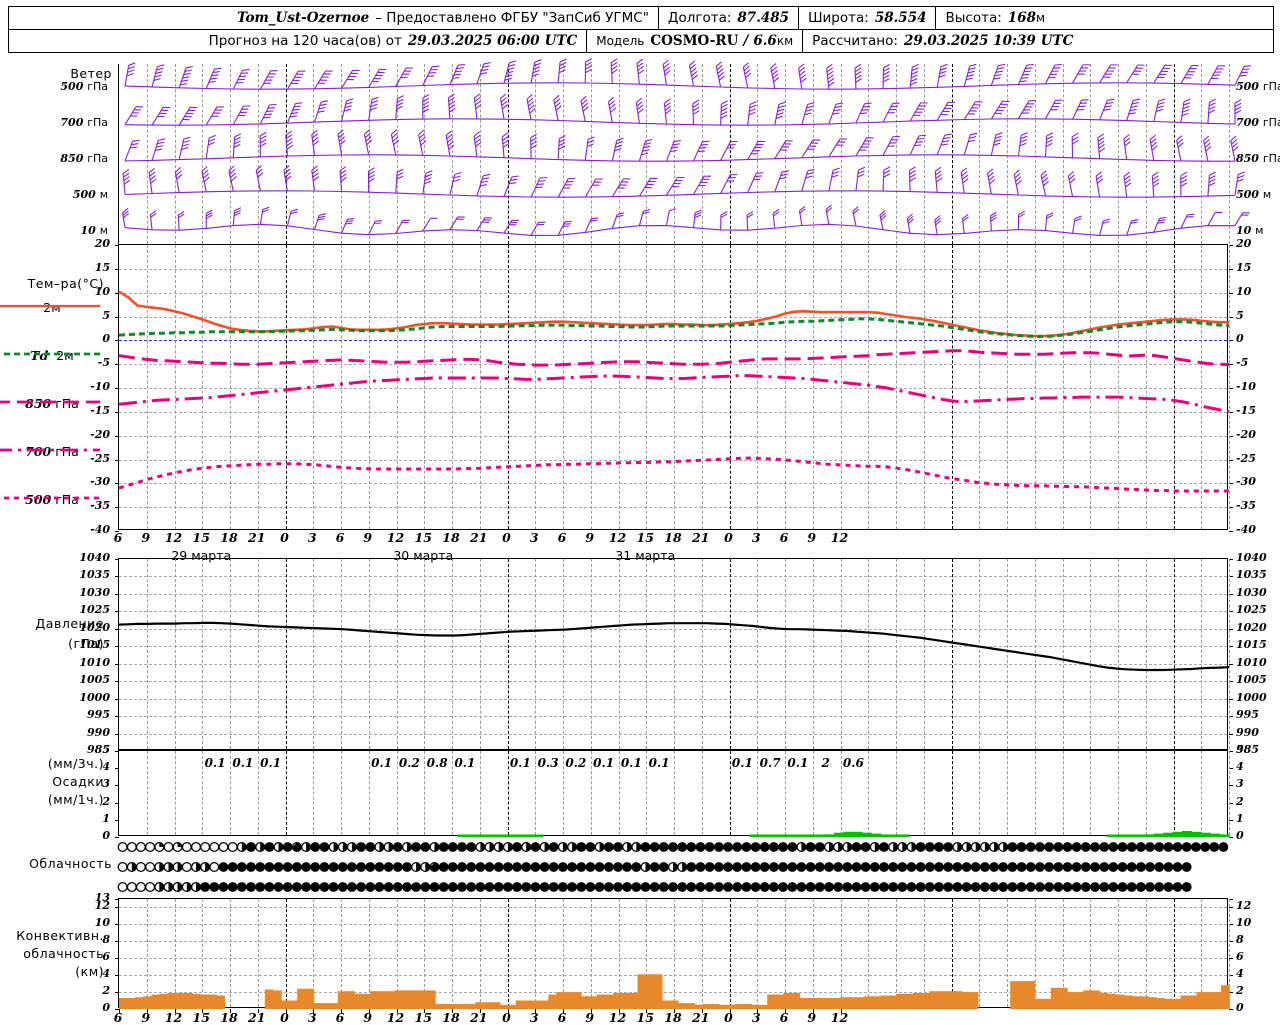  I want to click on pressure-ytick-right: 1020, so click(1251, 627).